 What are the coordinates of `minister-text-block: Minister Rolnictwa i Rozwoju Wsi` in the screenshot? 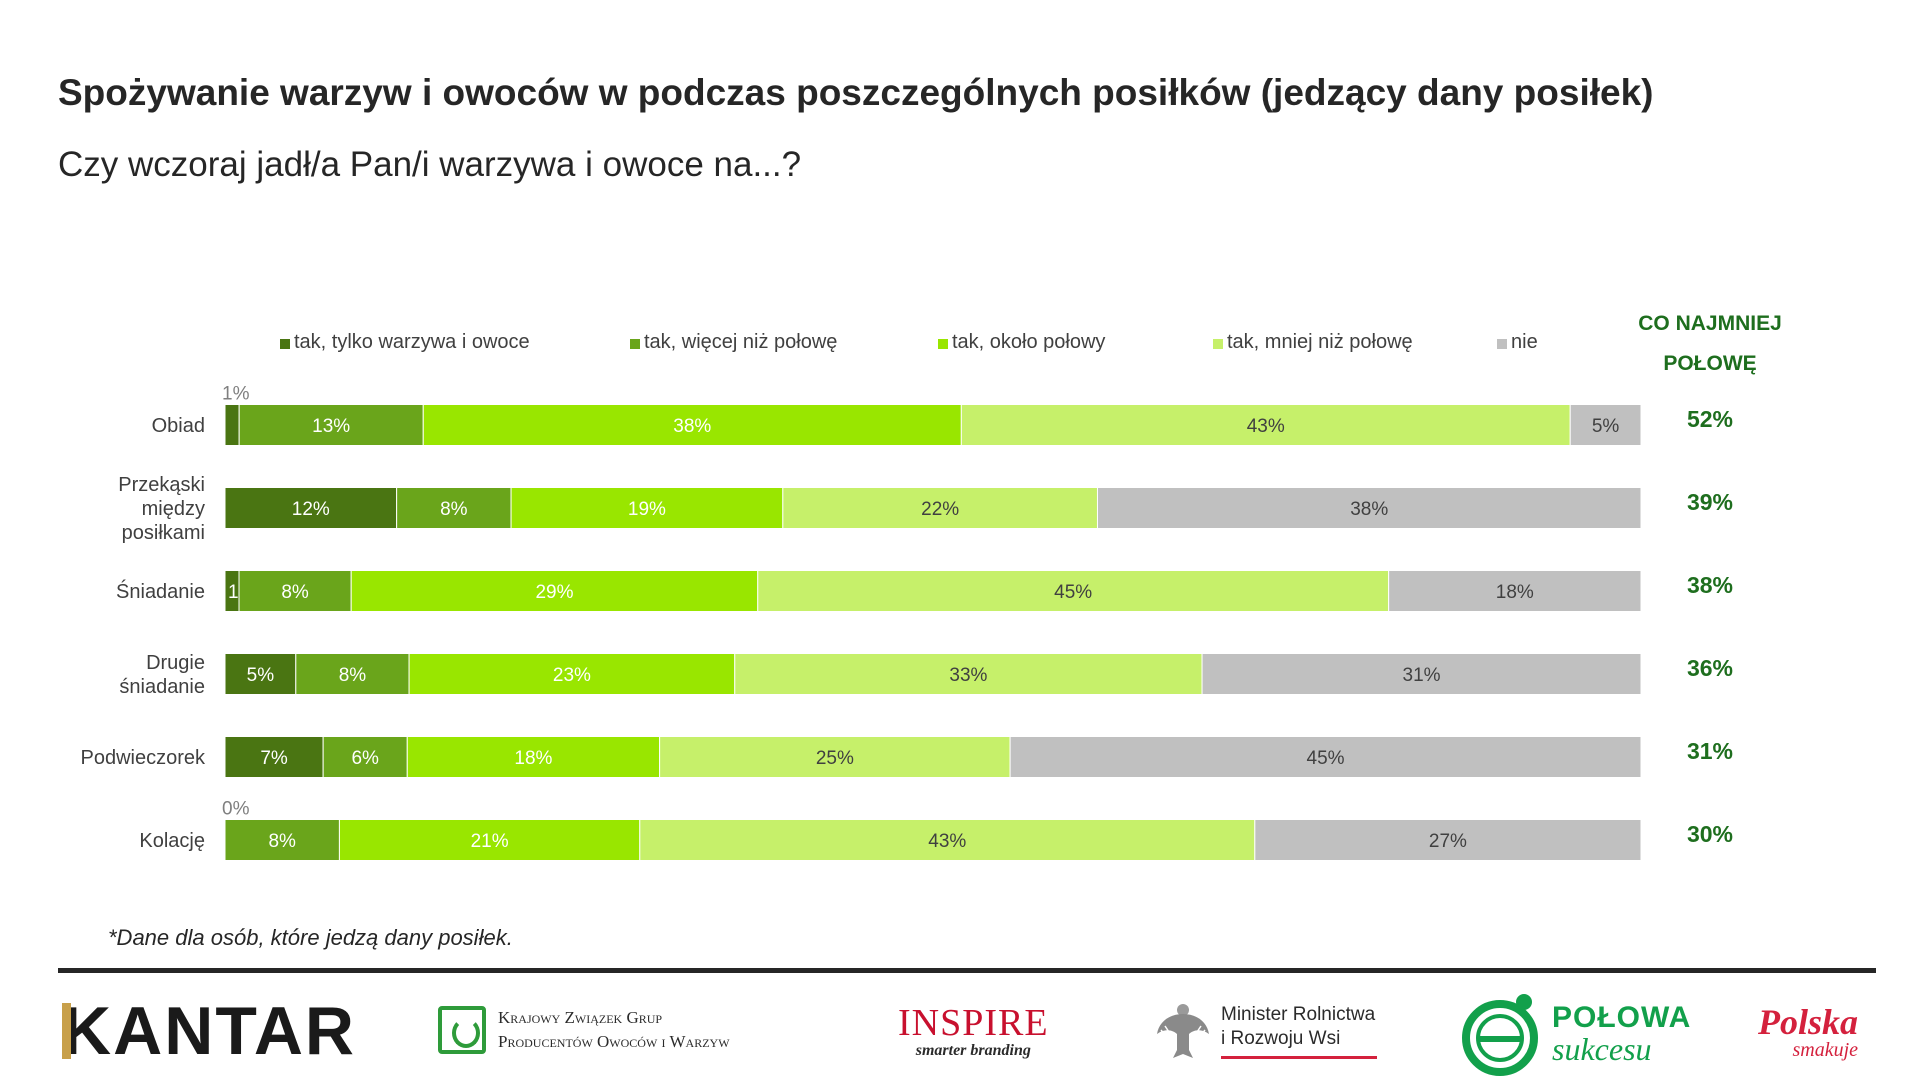 It's located at (1299, 1031).